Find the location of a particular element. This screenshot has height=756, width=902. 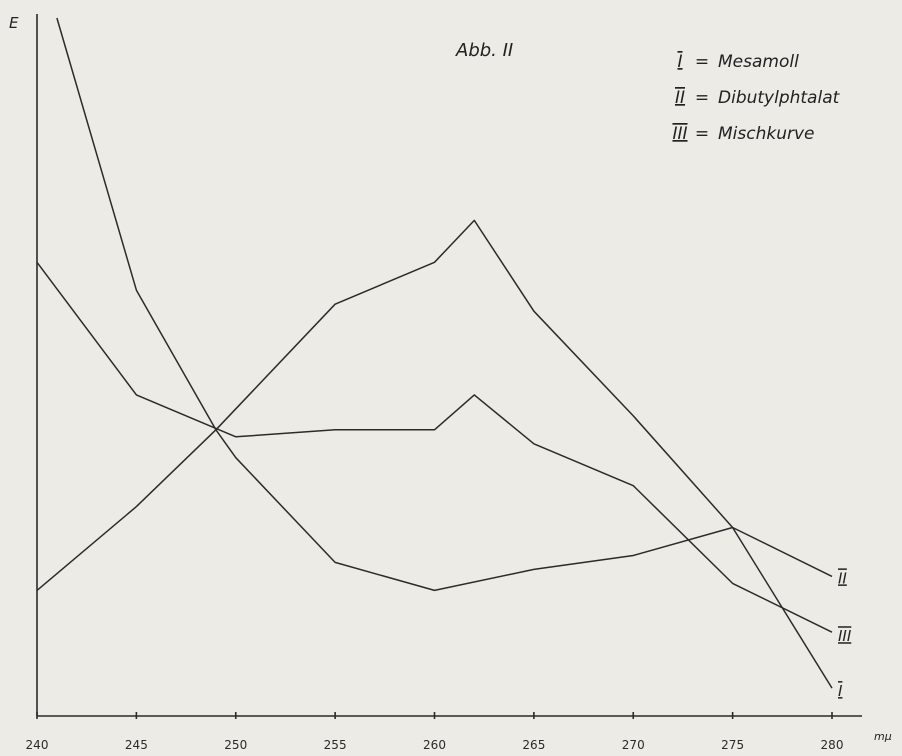

legend-item: I = Mesamoll is located at coordinates (738, 62).